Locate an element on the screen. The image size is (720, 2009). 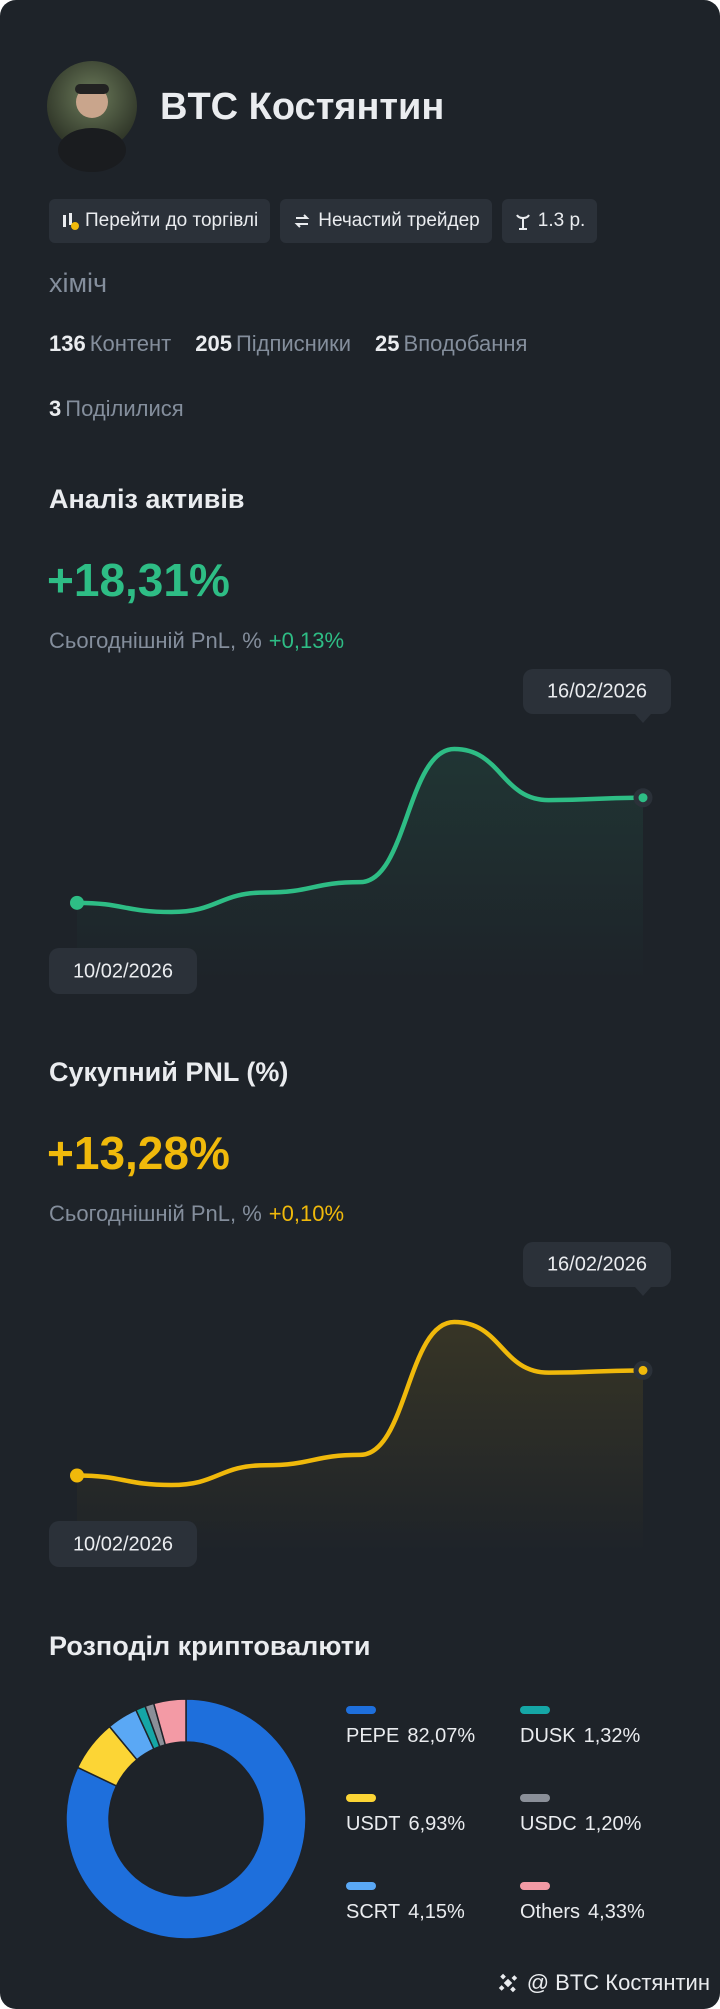
legend-name: PEPE is located at coordinates (372, 1736).